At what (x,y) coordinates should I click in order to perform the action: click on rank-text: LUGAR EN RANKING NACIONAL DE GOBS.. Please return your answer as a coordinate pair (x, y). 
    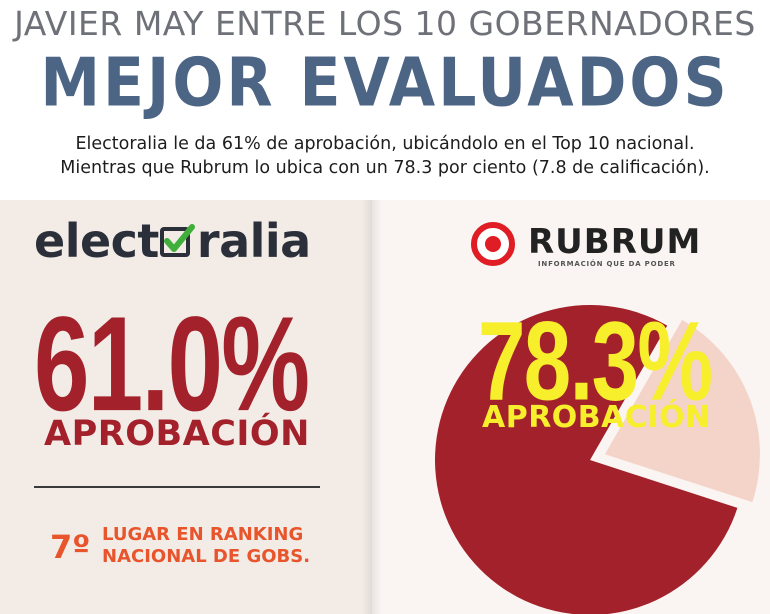
    Looking at the image, I should click on (206, 546).